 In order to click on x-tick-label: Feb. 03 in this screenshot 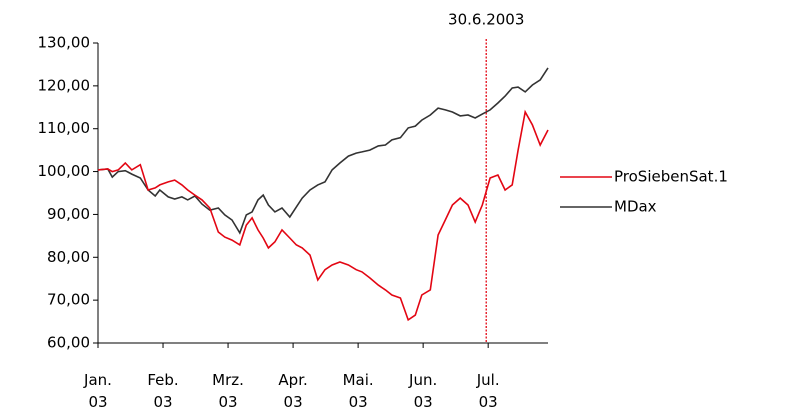, I will do `click(162, 391)`.